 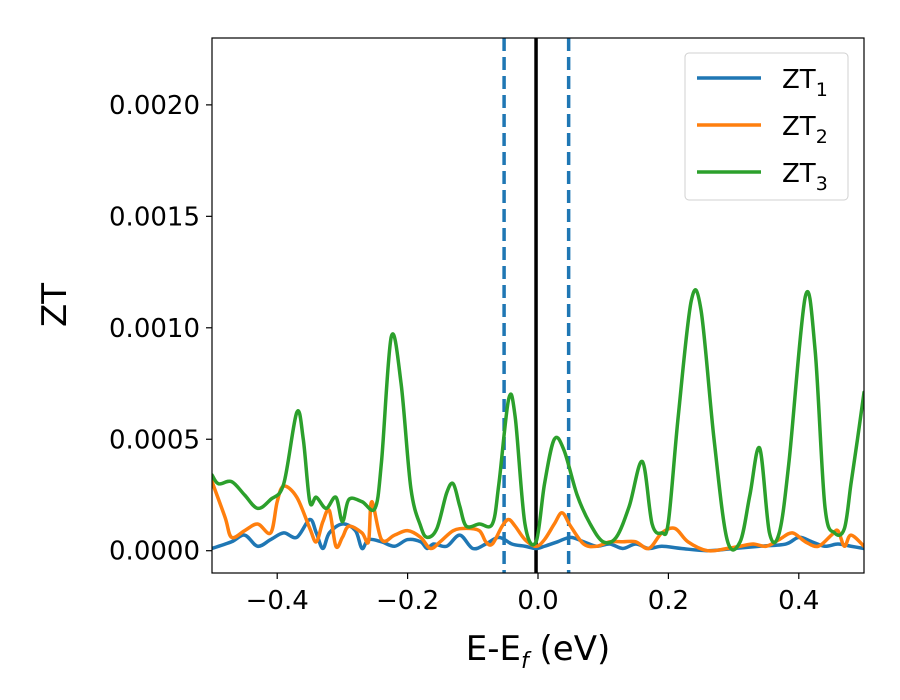 What do you see at coordinates (154, 440) in the screenshot?
I see `y-tick-label: 0.0005` at bounding box center [154, 440].